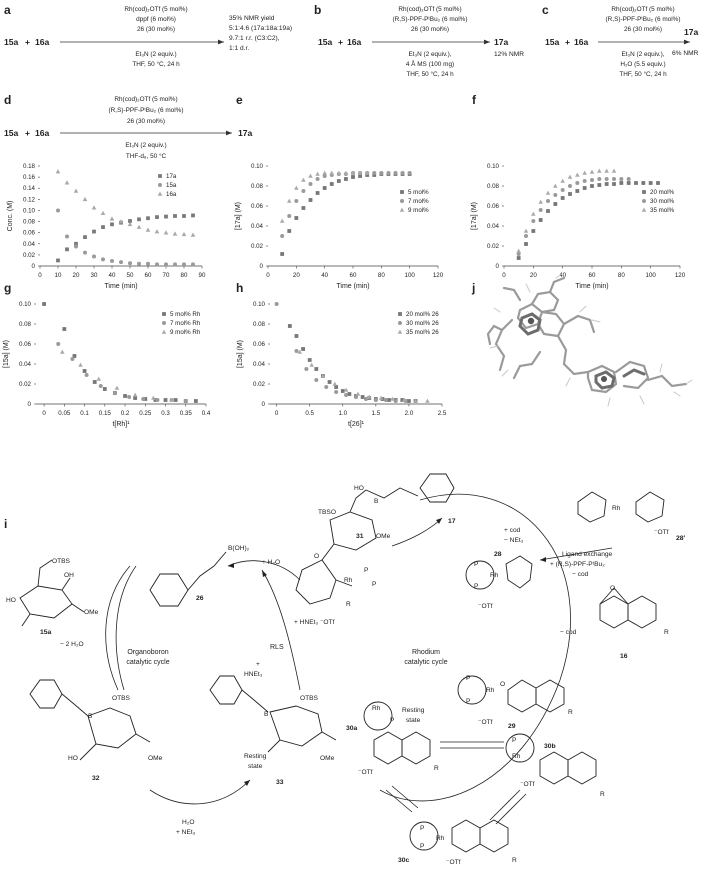 This screenshot has width=701, height=871. I want to click on otf-label: ⁻OTf, so click(453, 862).